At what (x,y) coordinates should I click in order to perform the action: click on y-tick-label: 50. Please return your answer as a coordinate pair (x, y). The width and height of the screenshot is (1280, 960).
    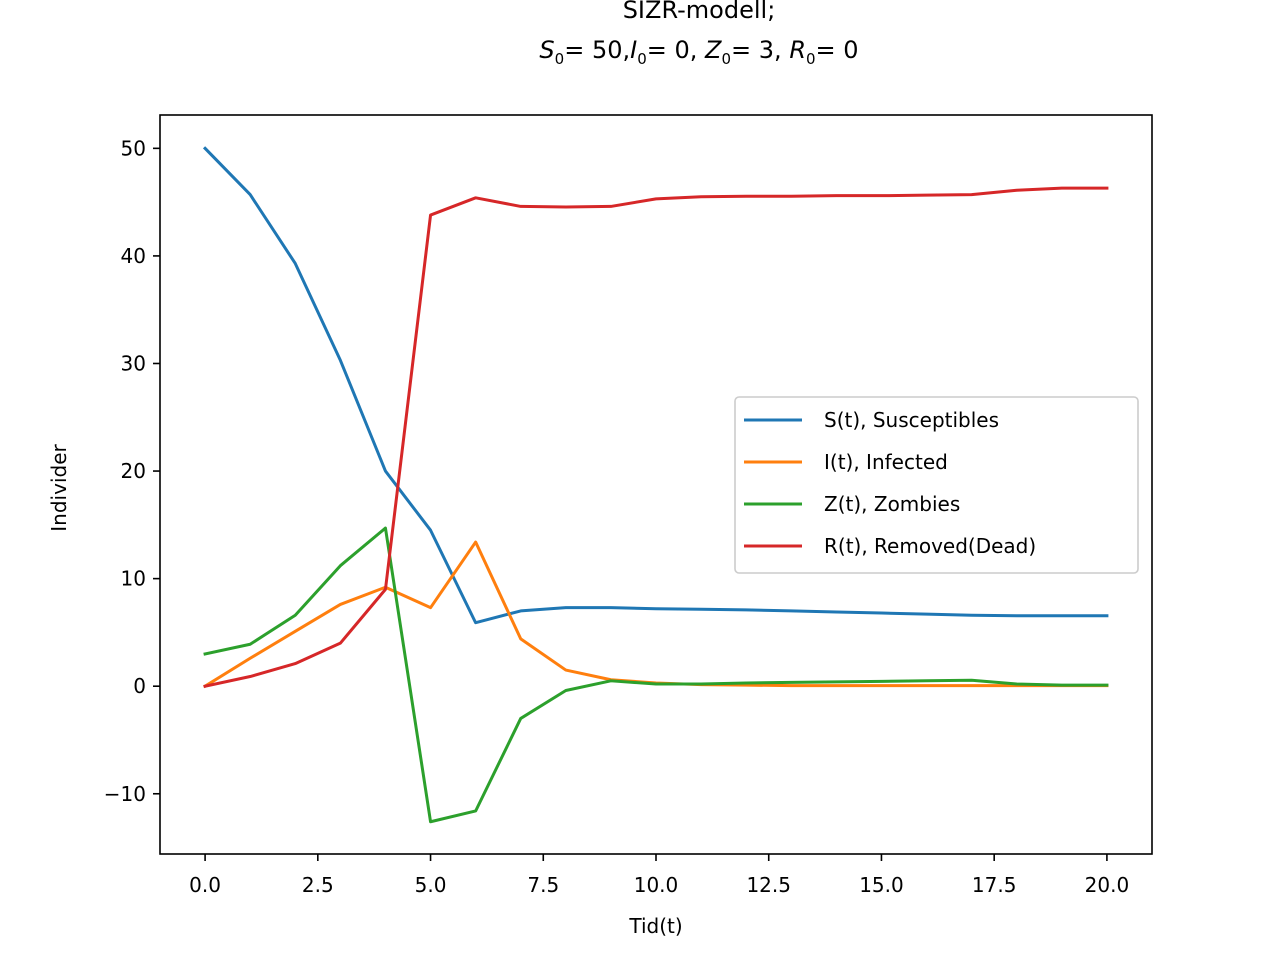
    Looking at the image, I should click on (133, 148).